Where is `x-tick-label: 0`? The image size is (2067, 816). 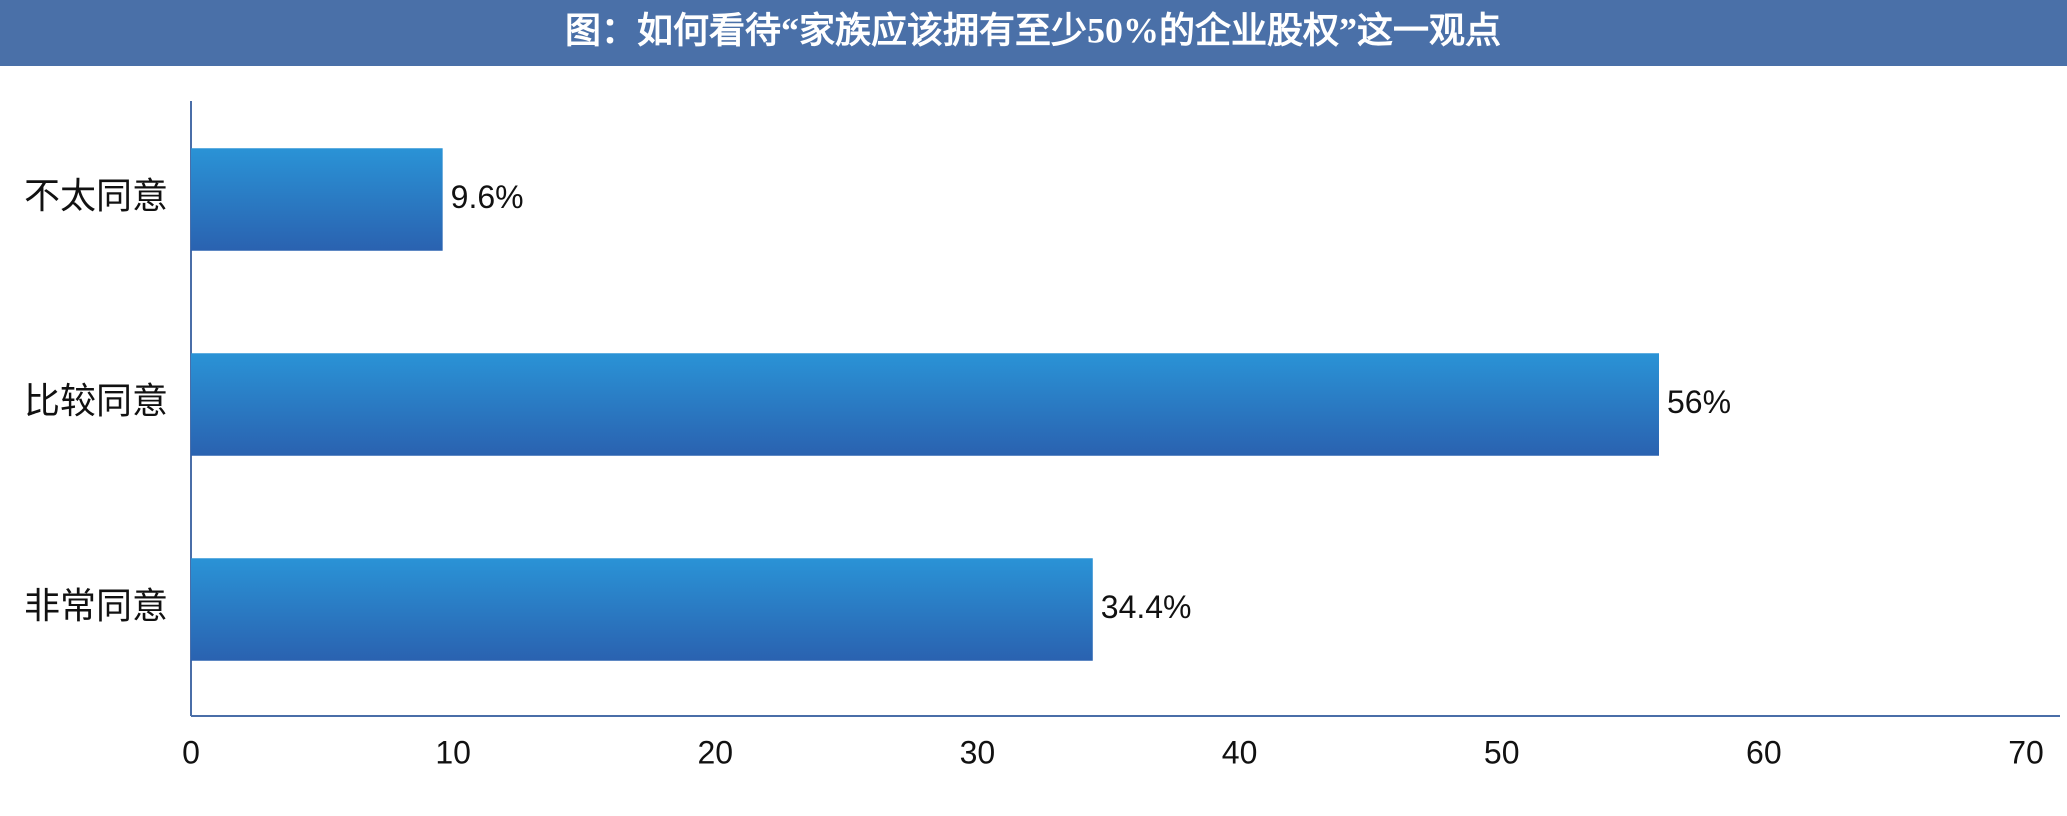
x-tick-label: 0 is located at coordinates (191, 752).